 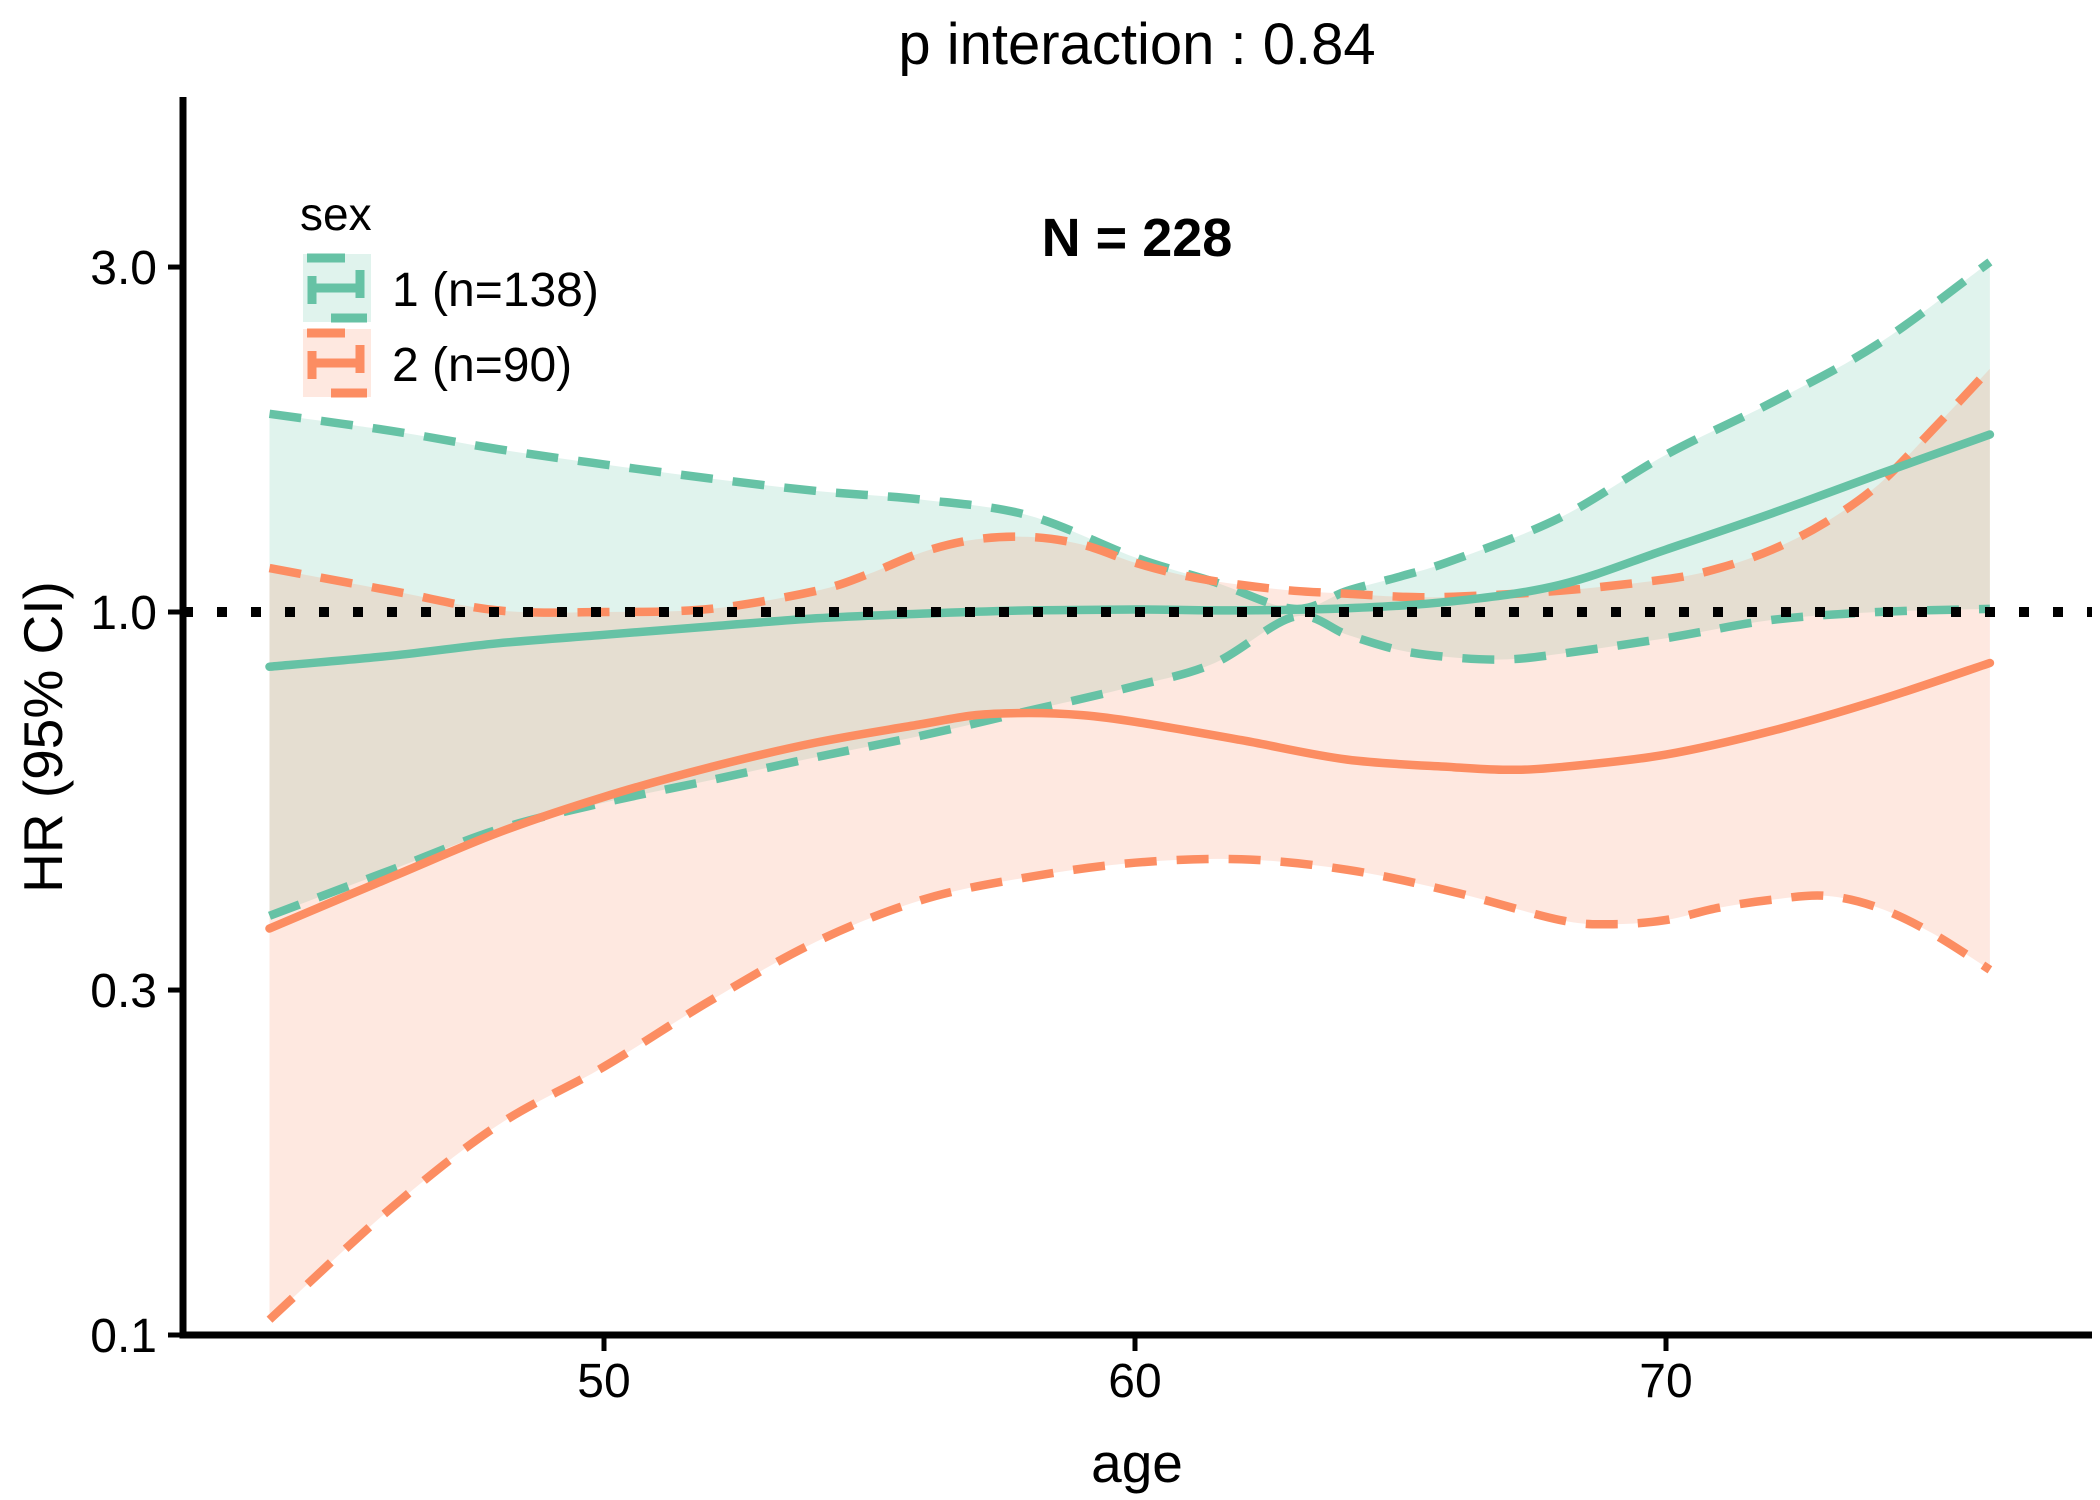 What do you see at coordinates (495, 290) in the screenshot?
I see `legend-item-1-label: 1 (n=138)` at bounding box center [495, 290].